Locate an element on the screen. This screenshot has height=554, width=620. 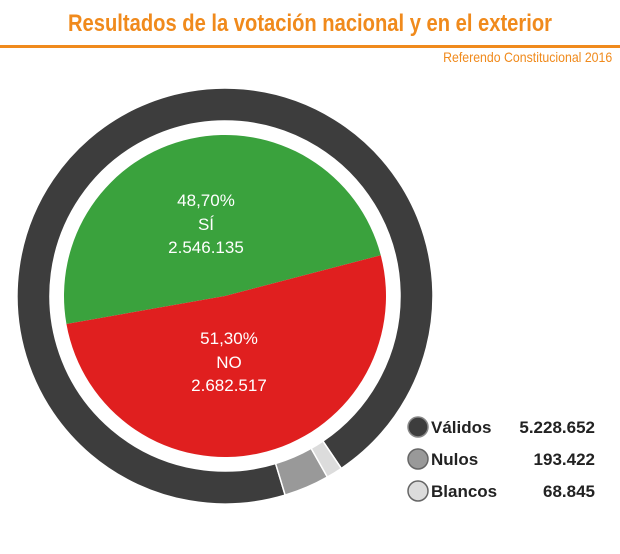
legend-item-nulos: Nulos 193.422 is located at coordinates (501, 459).